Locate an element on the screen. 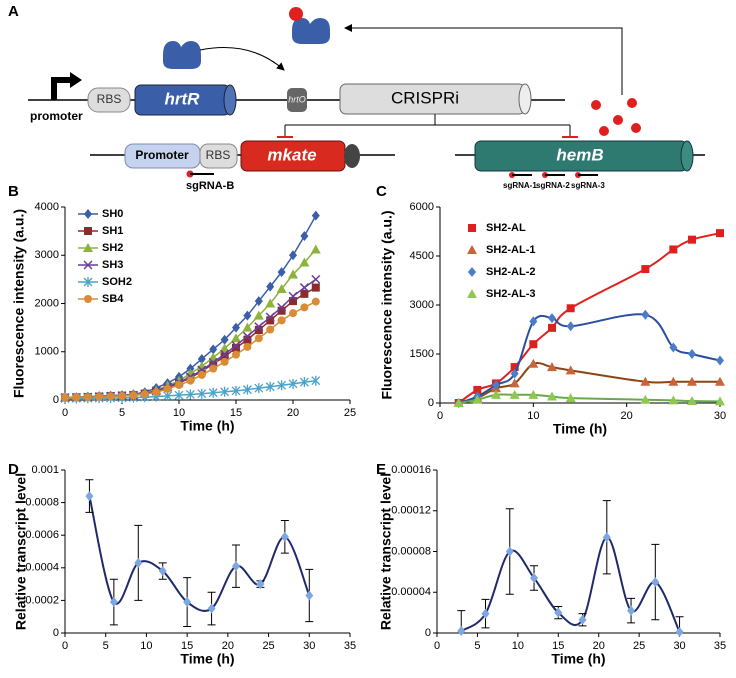  legend-label: SH0 is located at coordinates (112, 214).